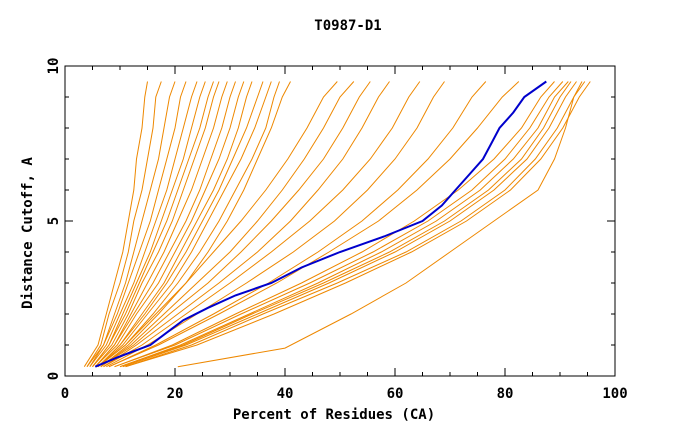  Describe the element at coordinates (65, 394) in the screenshot. I see `x-tick-label: 0` at that location.